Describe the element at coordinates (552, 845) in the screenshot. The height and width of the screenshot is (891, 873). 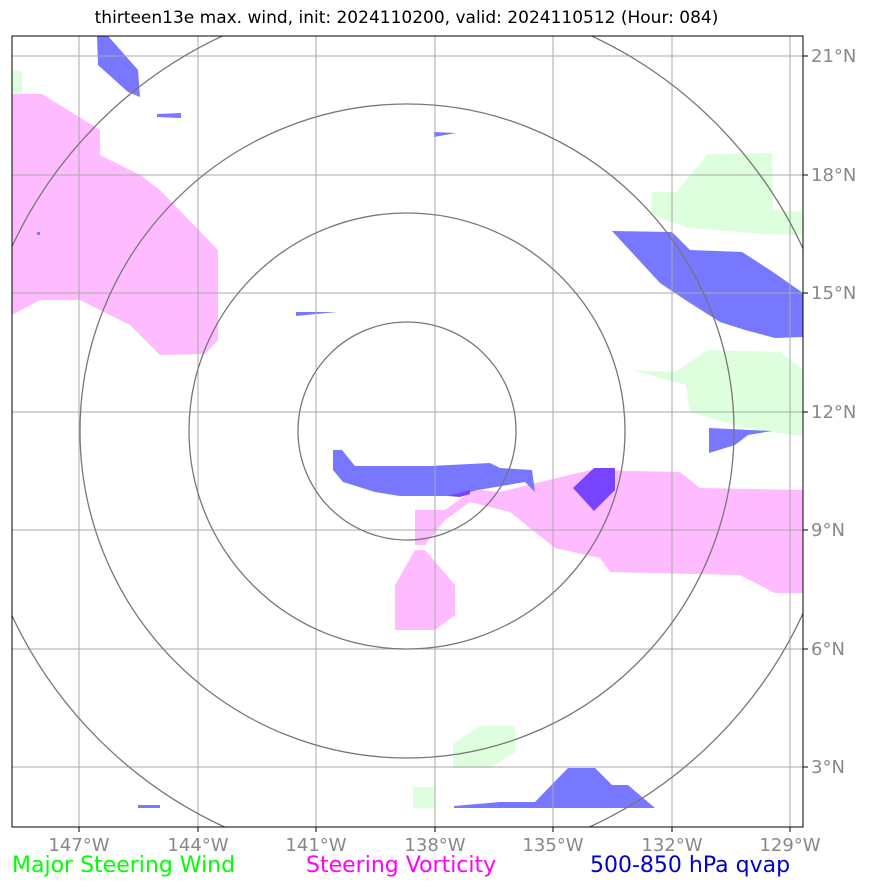
I see `lon-label: 135°W` at that location.